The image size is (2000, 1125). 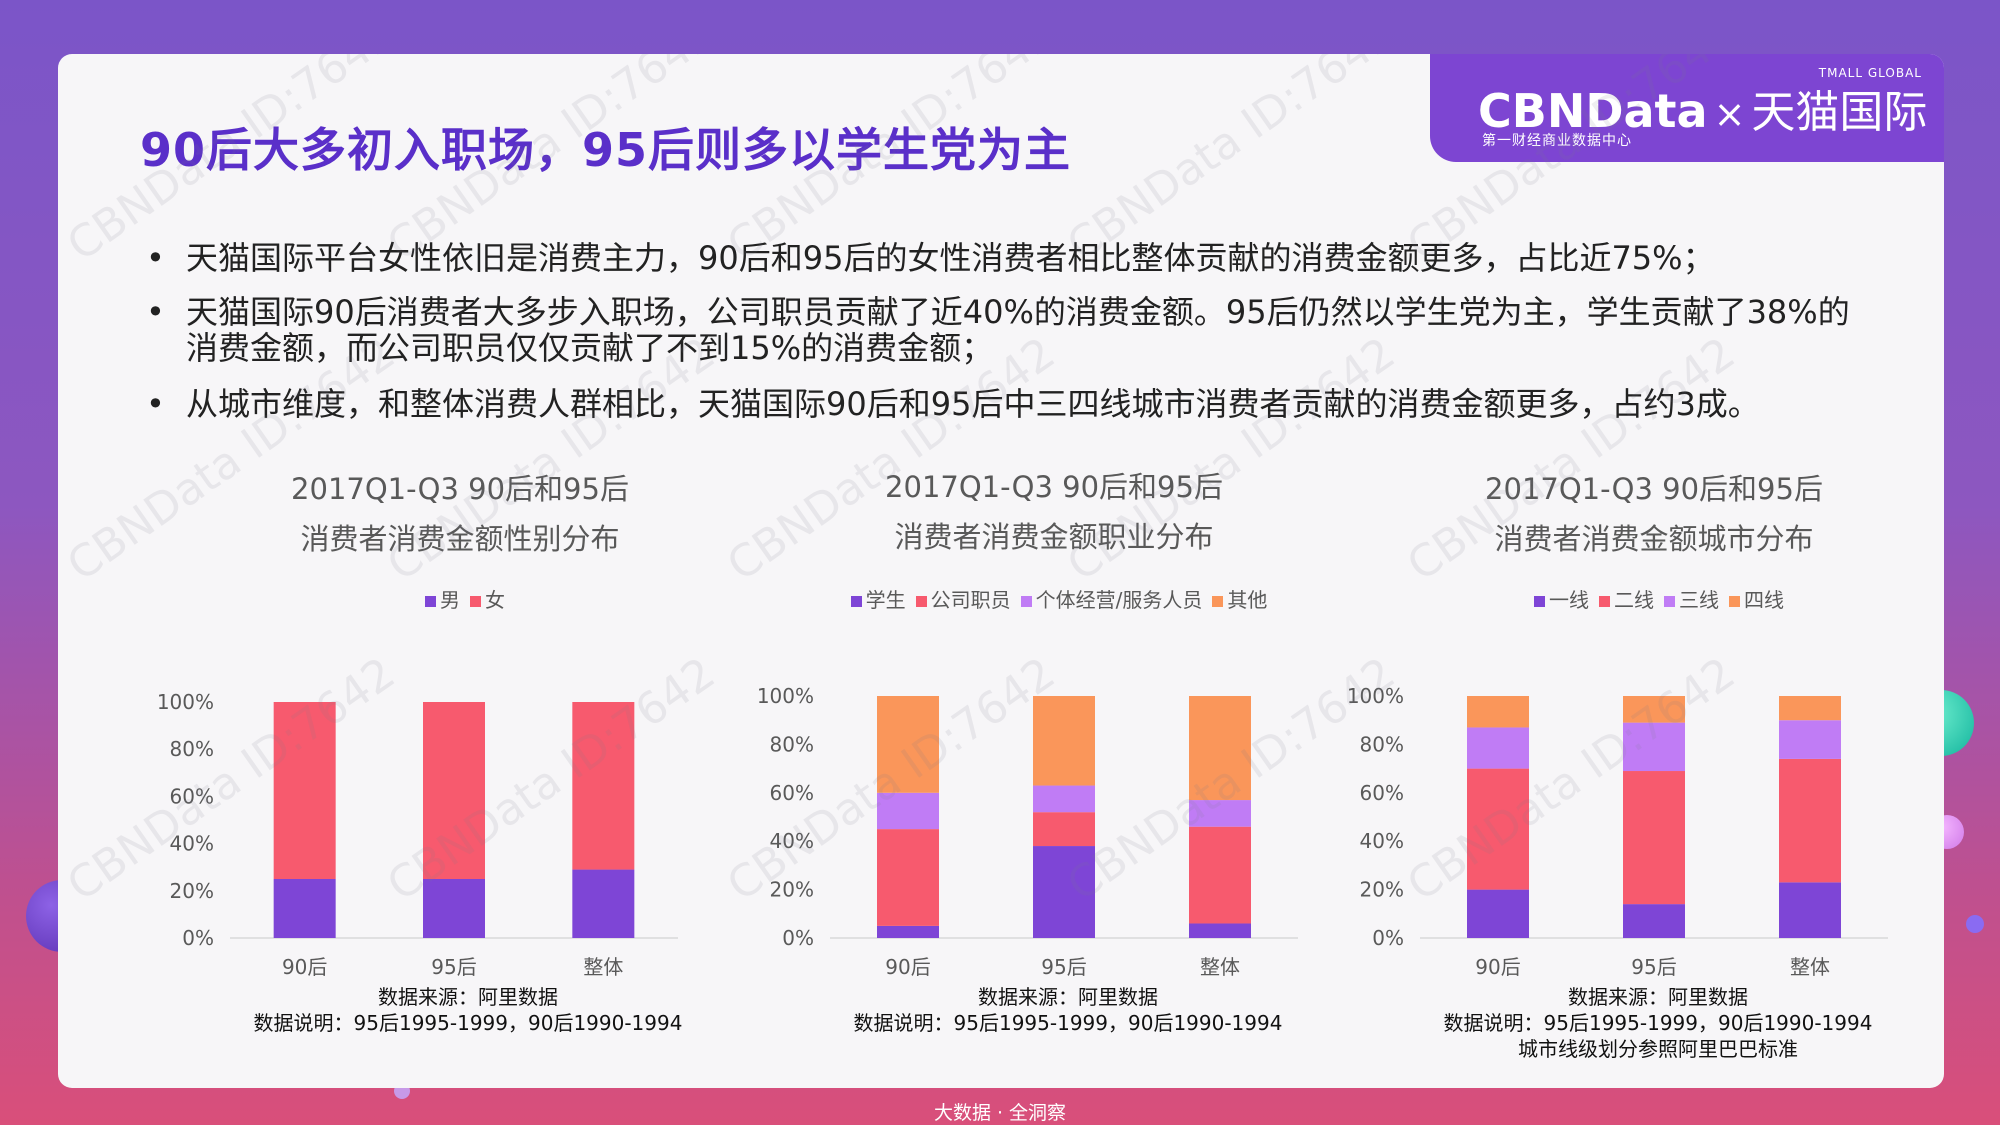 I want to click on note-city-tier: 城市线级划分参照阿里巴巴标准, so click(x=1658, y=1049).